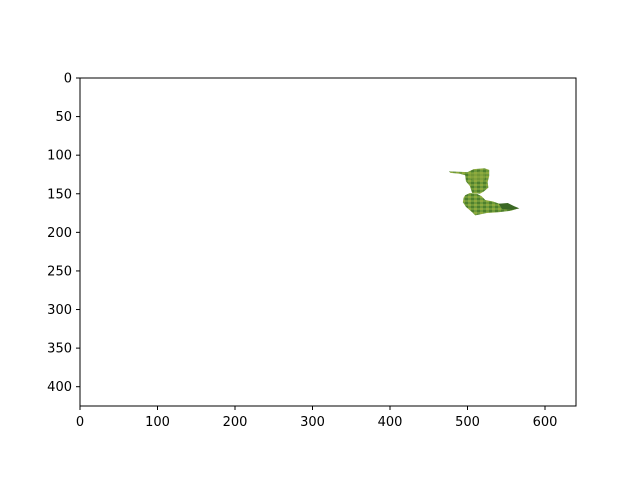  Describe the element at coordinates (490, 204) in the screenshot. I see `patch-lower-lobe` at that location.